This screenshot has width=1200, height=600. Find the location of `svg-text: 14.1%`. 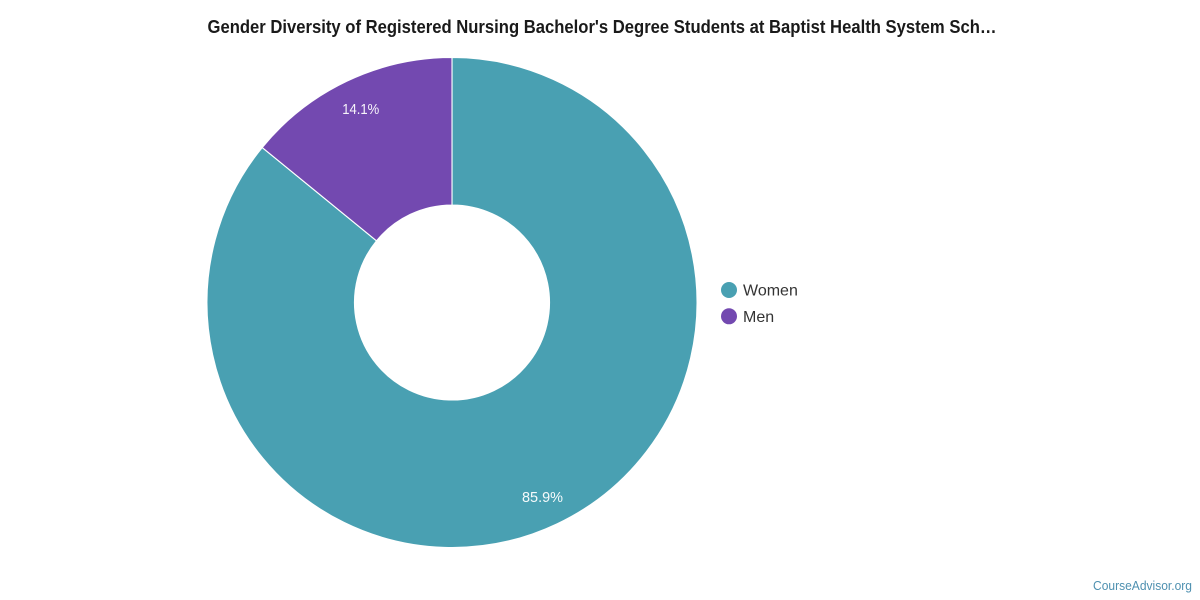

svg-text: 14.1% is located at coordinates (360, 109).